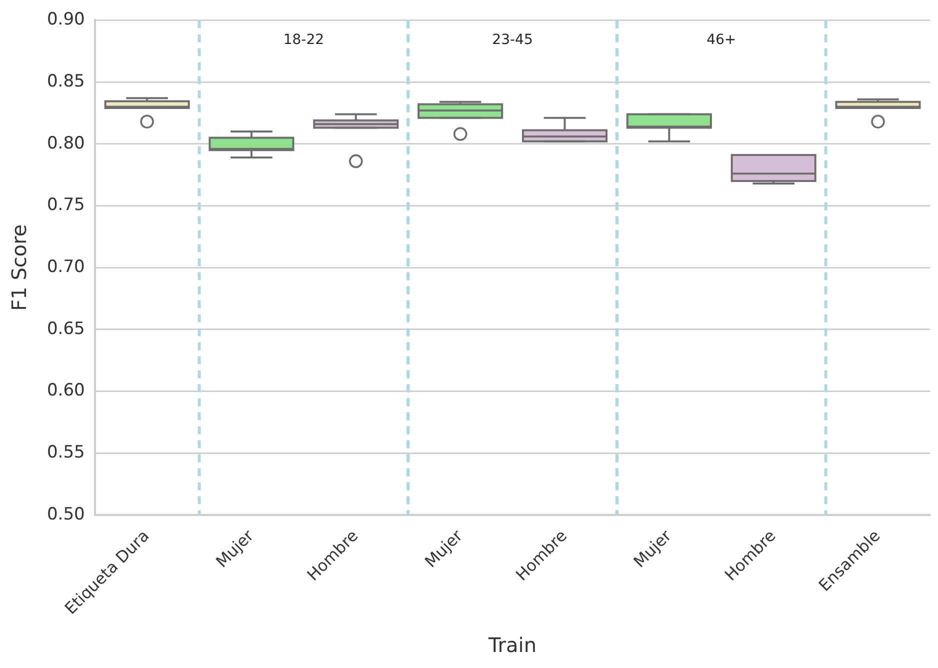 This screenshot has height=668, width=938. What do you see at coordinates (721, 40) in the screenshot?
I see `annotation: 46+` at bounding box center [721, 40].